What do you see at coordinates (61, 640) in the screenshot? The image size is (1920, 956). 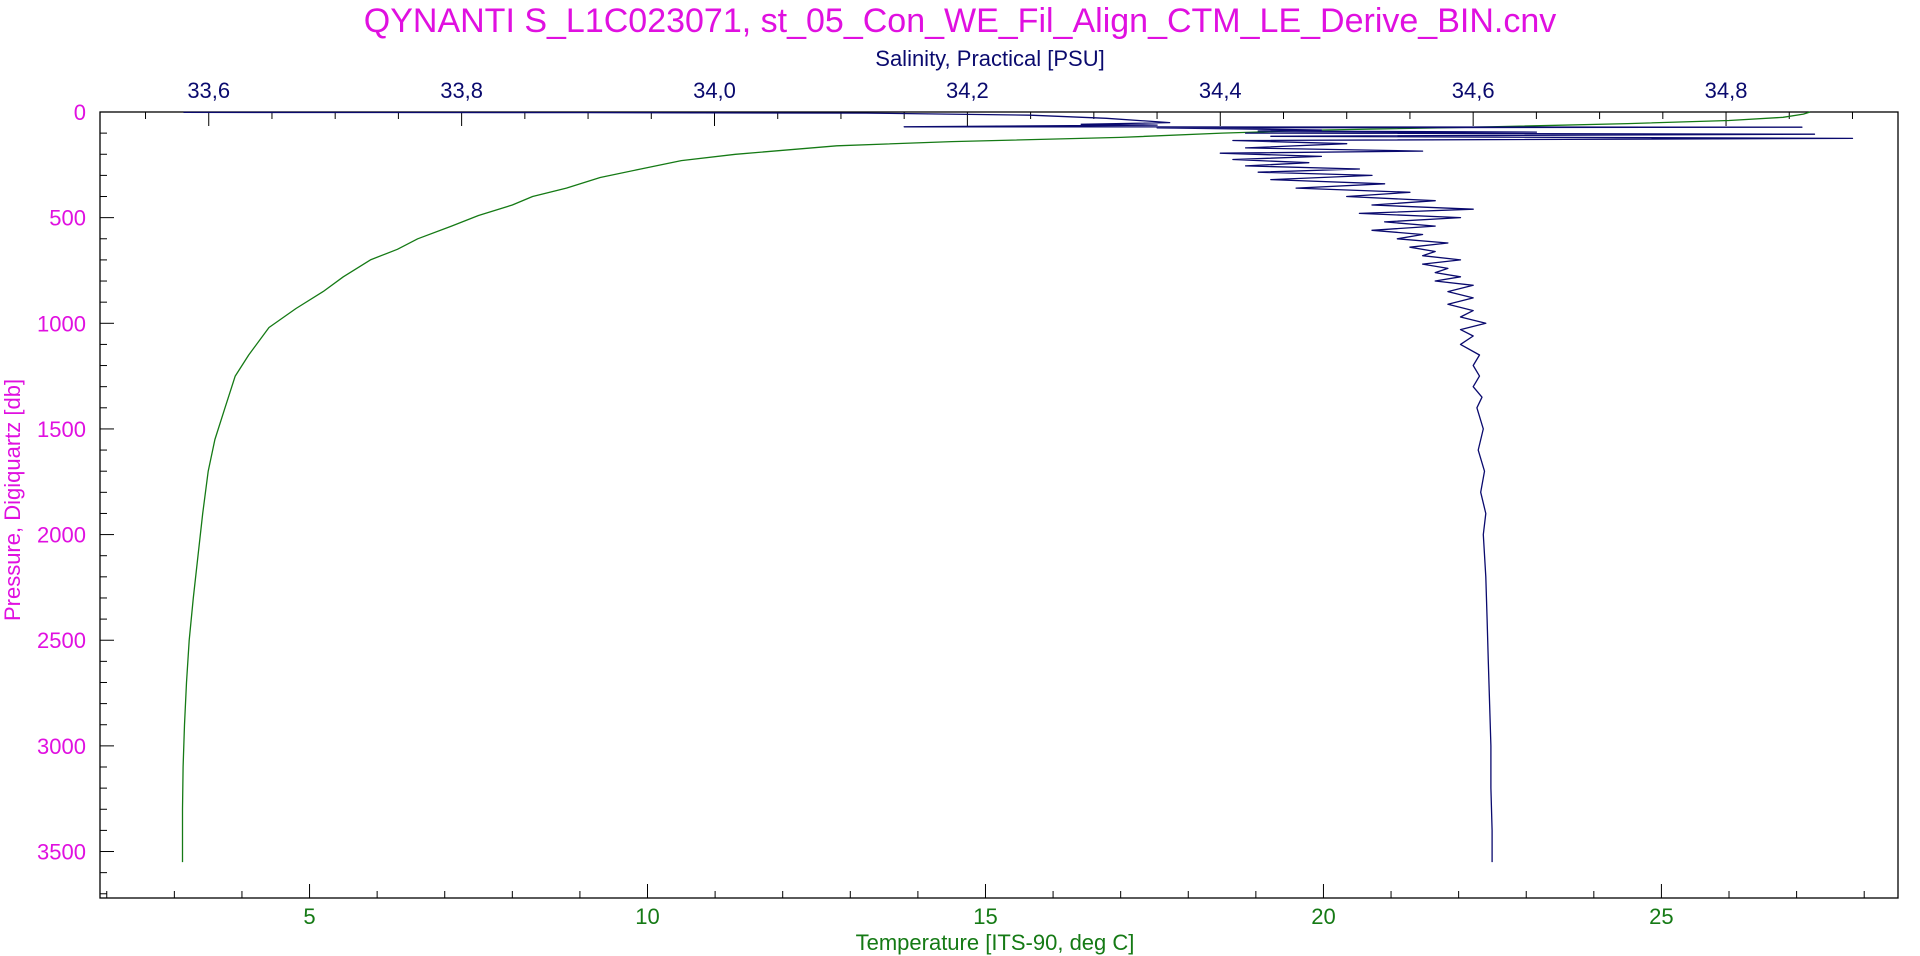 I see `pressure-tick-label: 2500` at bounding box center [61, 640].